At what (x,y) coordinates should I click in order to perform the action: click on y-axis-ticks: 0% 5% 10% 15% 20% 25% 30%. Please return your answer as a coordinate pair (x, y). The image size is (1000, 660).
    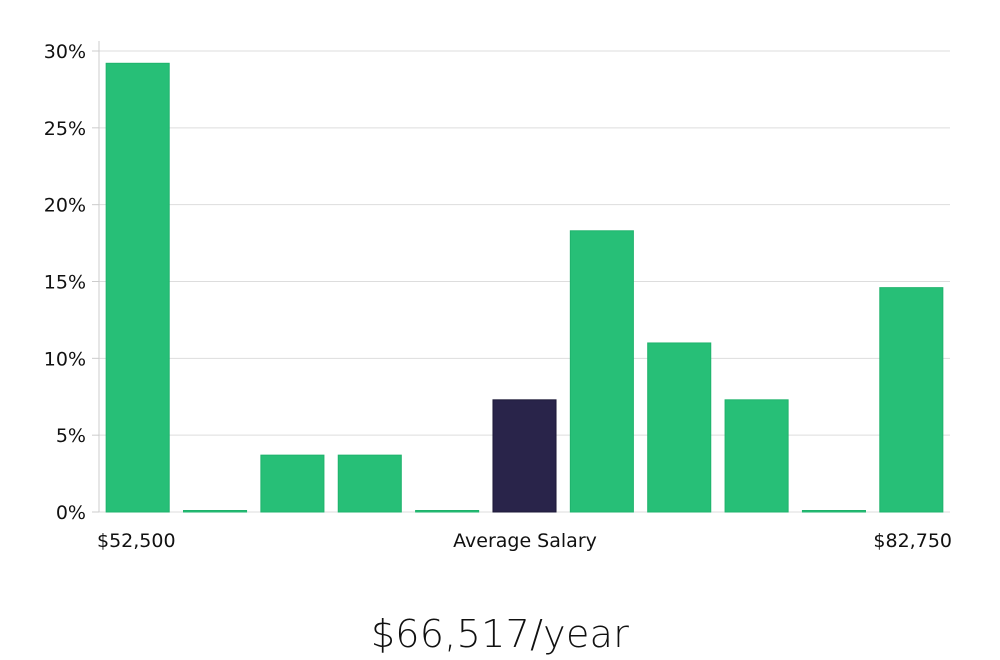
    Looking at the image, I should click on (71, 282).